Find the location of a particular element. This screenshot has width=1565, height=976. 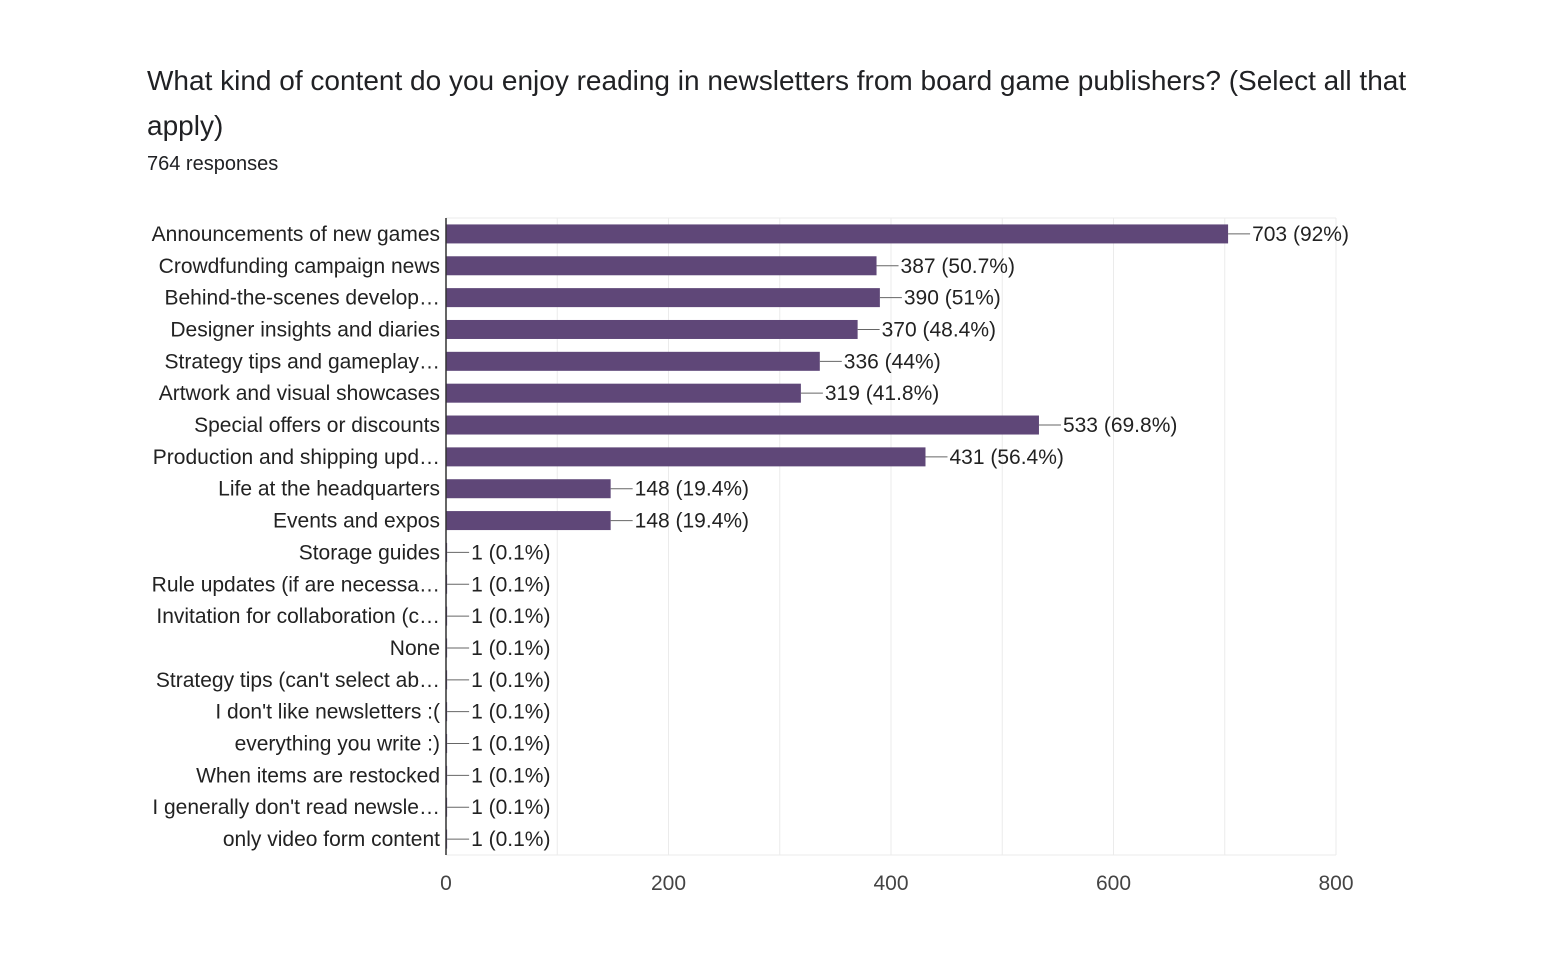

category-label: only video form content is located at coordinates (331, 839).